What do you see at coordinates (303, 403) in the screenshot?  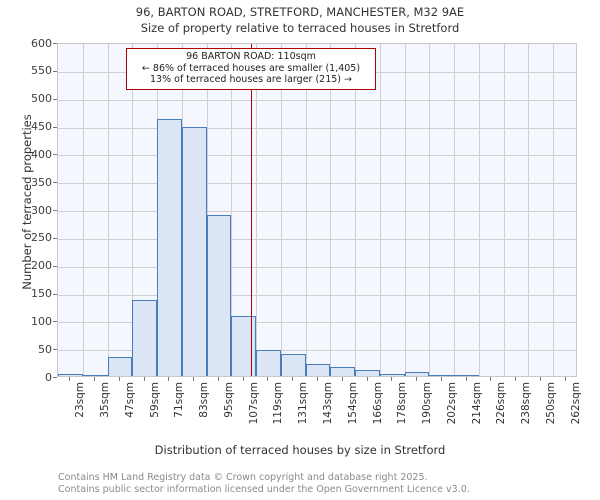 I see `x-axis-tick-label: 131sqm` at bounding box center [303, 403].